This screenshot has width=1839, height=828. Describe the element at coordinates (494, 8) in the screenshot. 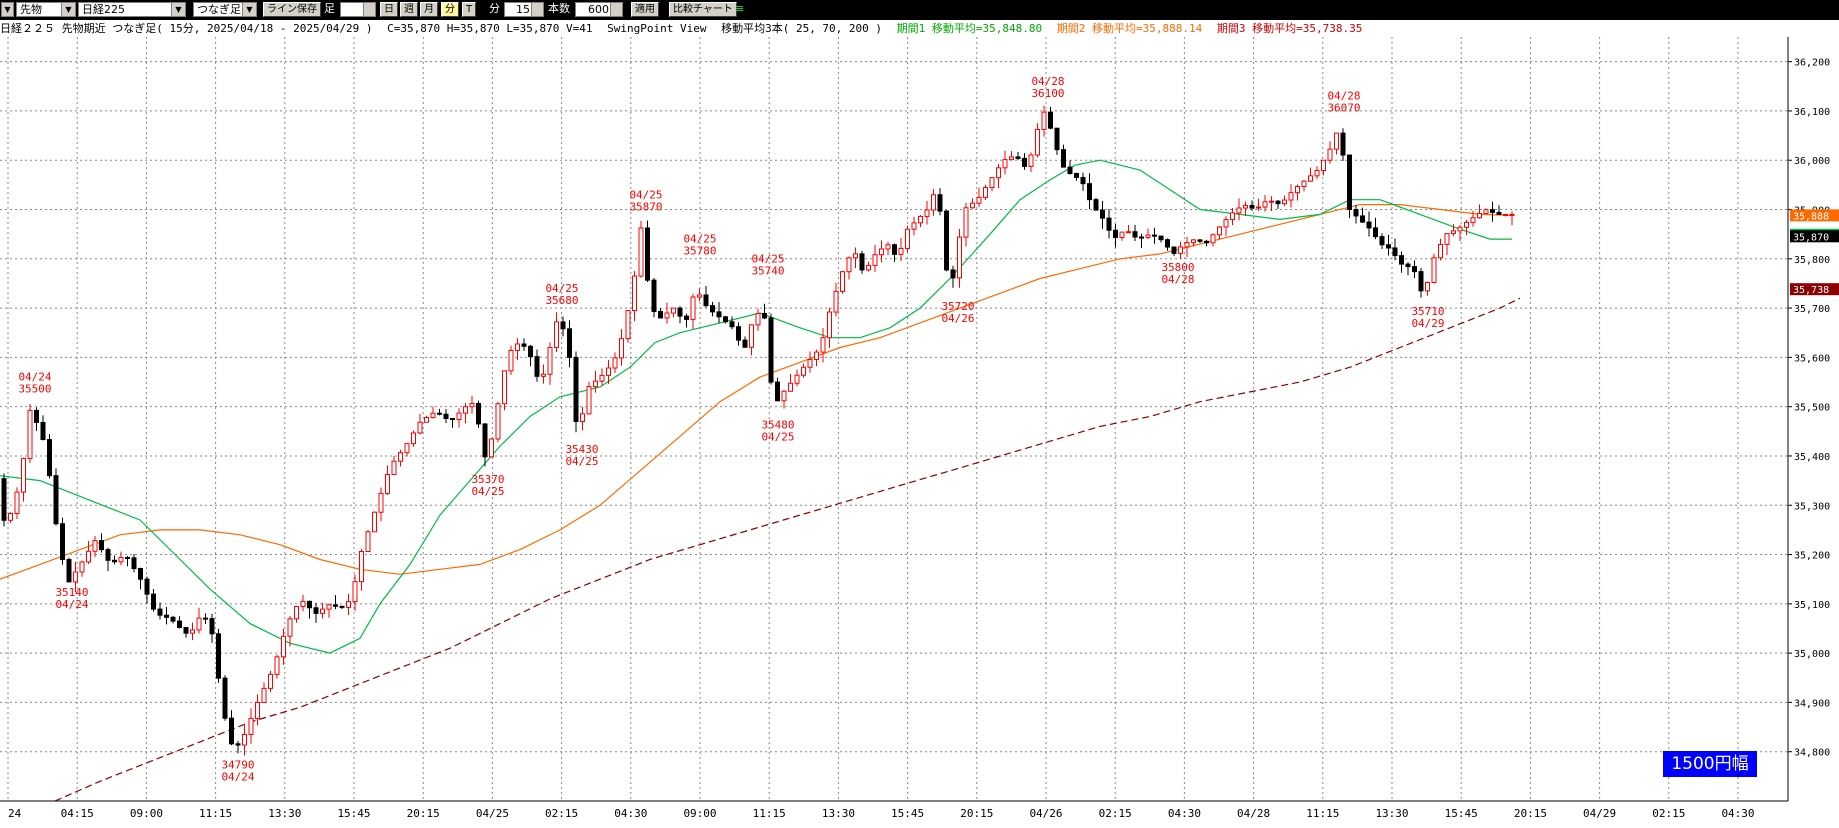

I see `minute-unit-label: 分` at that location.